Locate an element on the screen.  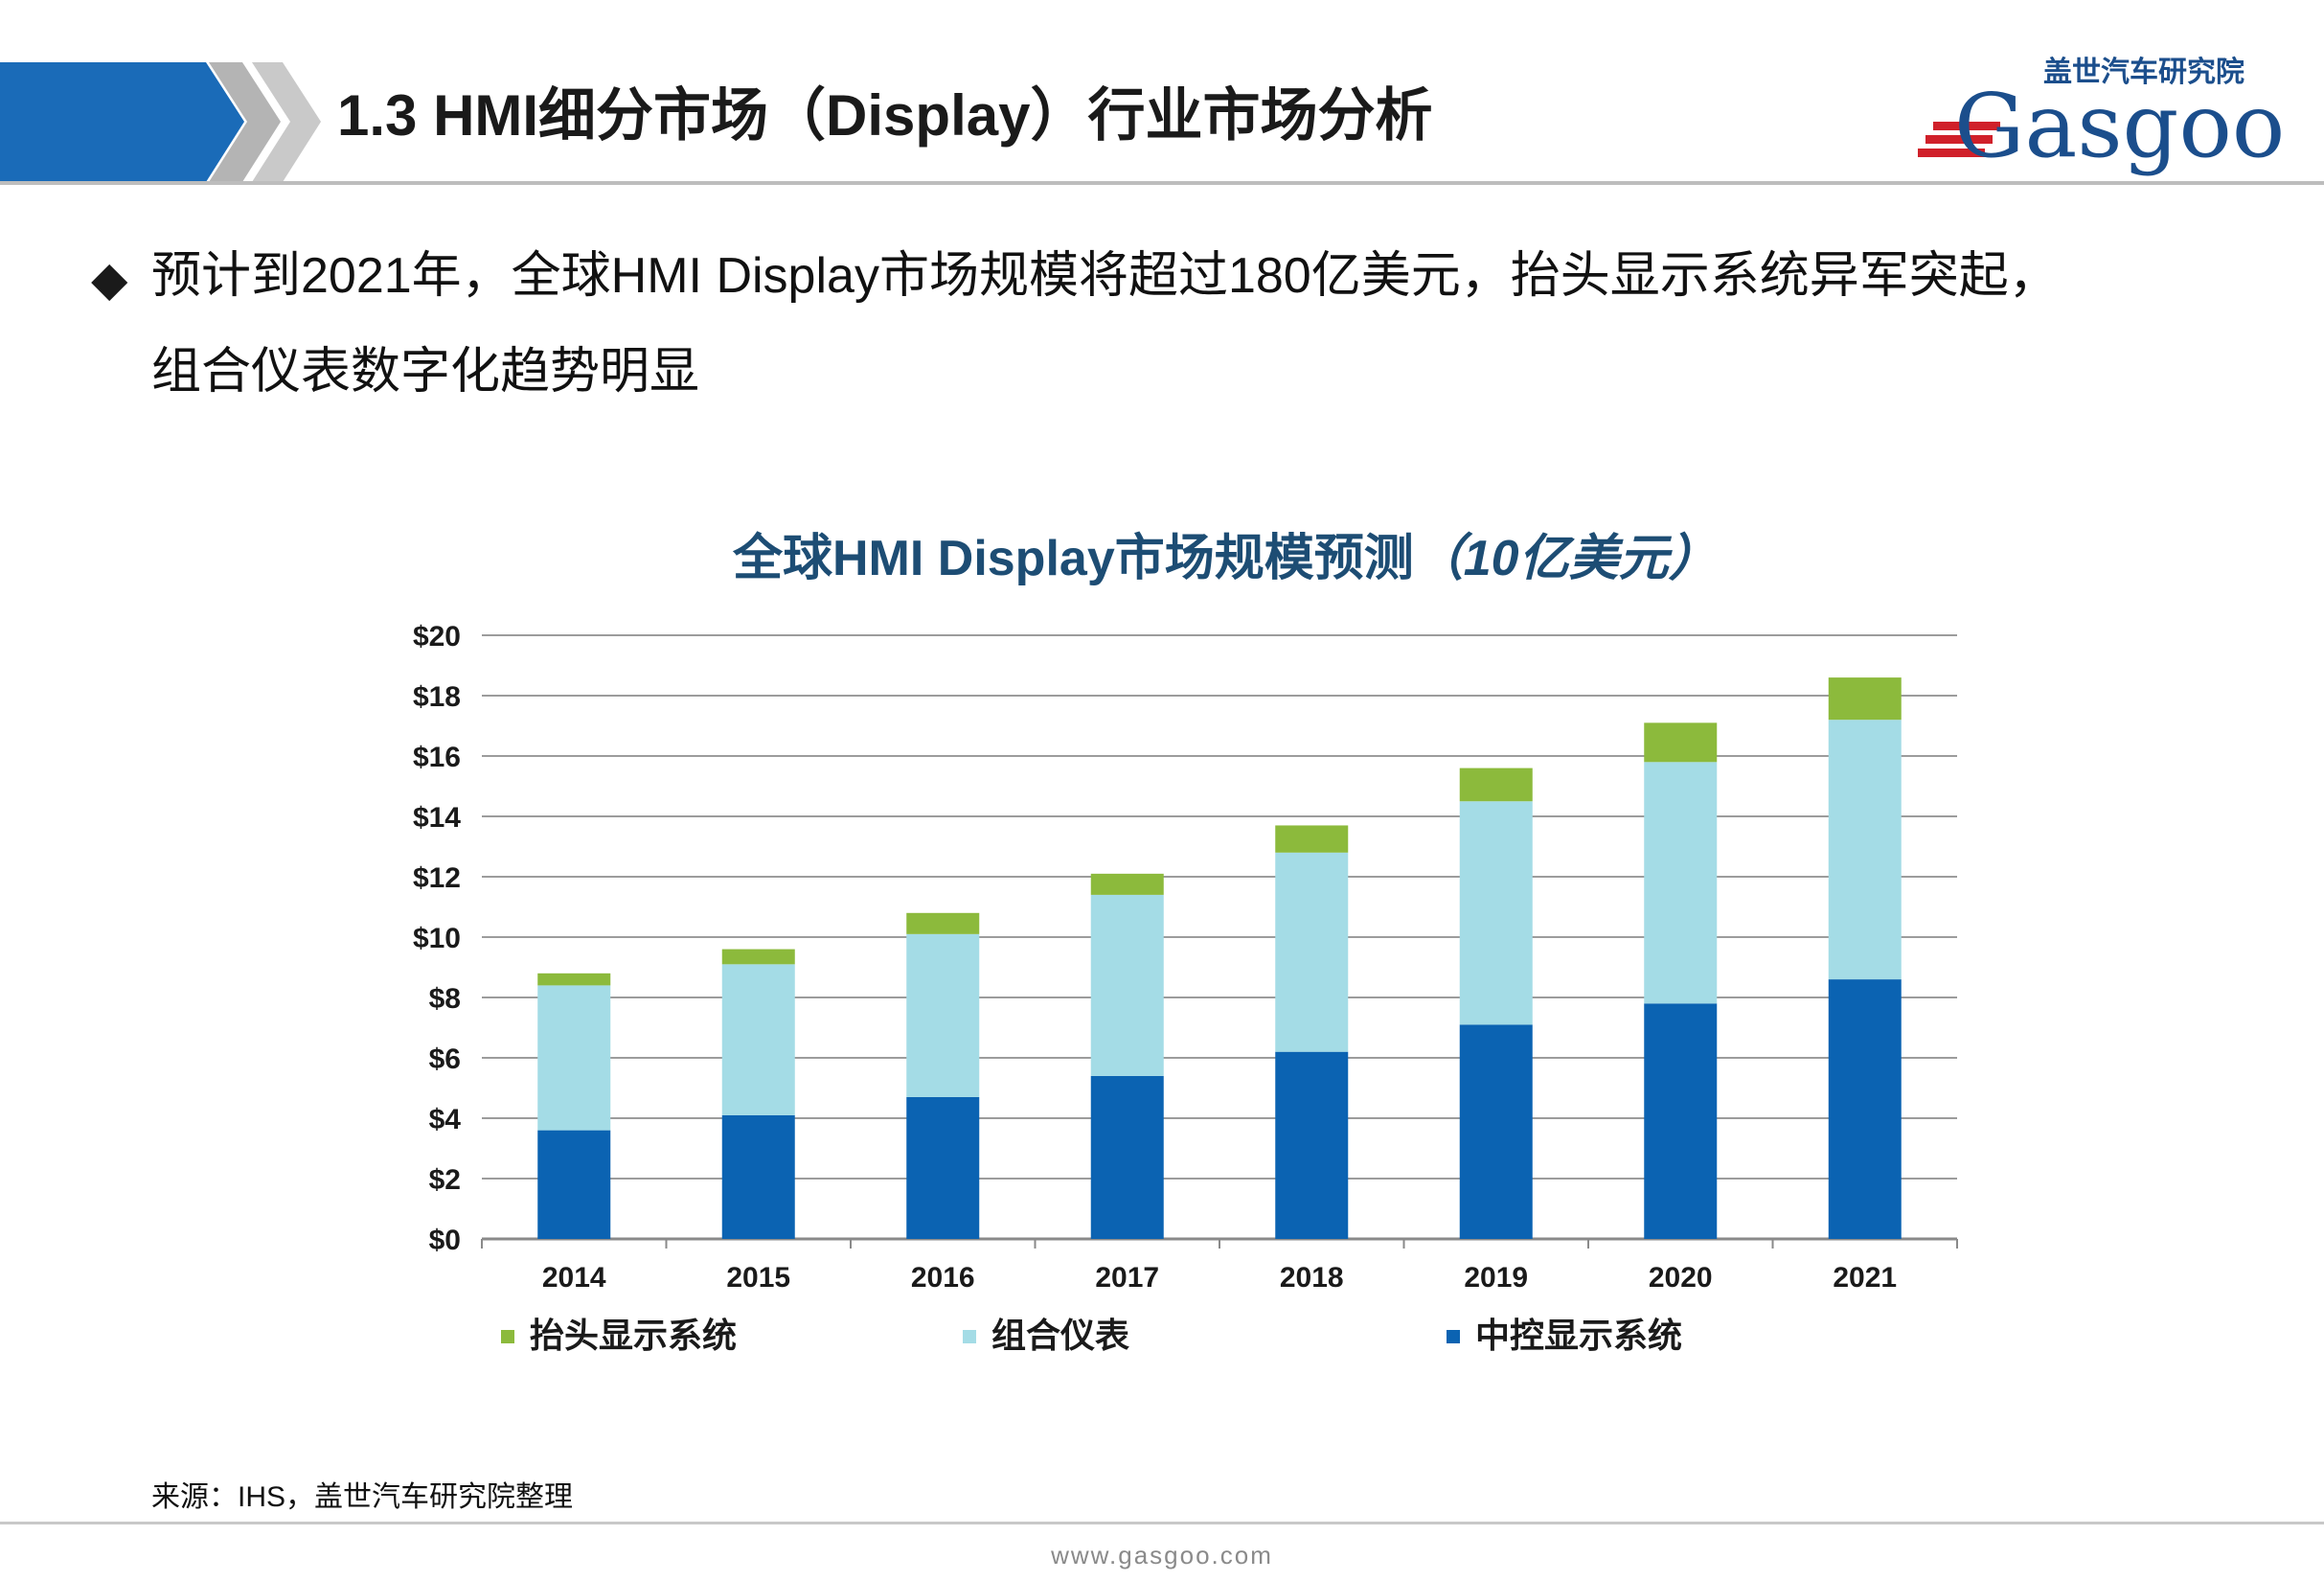
y-tick-label: $14 is located at coordinates (437, 818).